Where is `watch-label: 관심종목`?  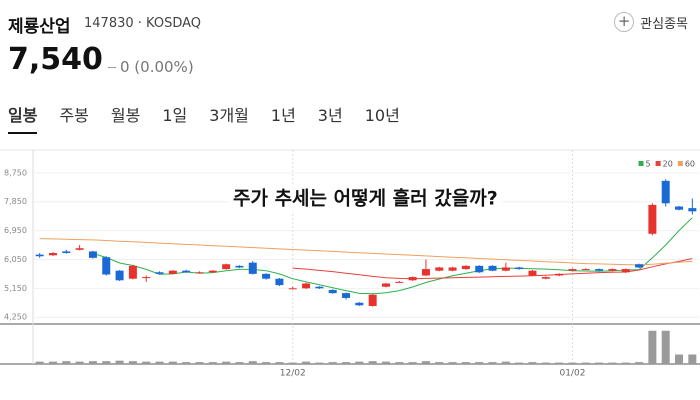 watch-label: 관심종목 is located at coordinates (664, 24).